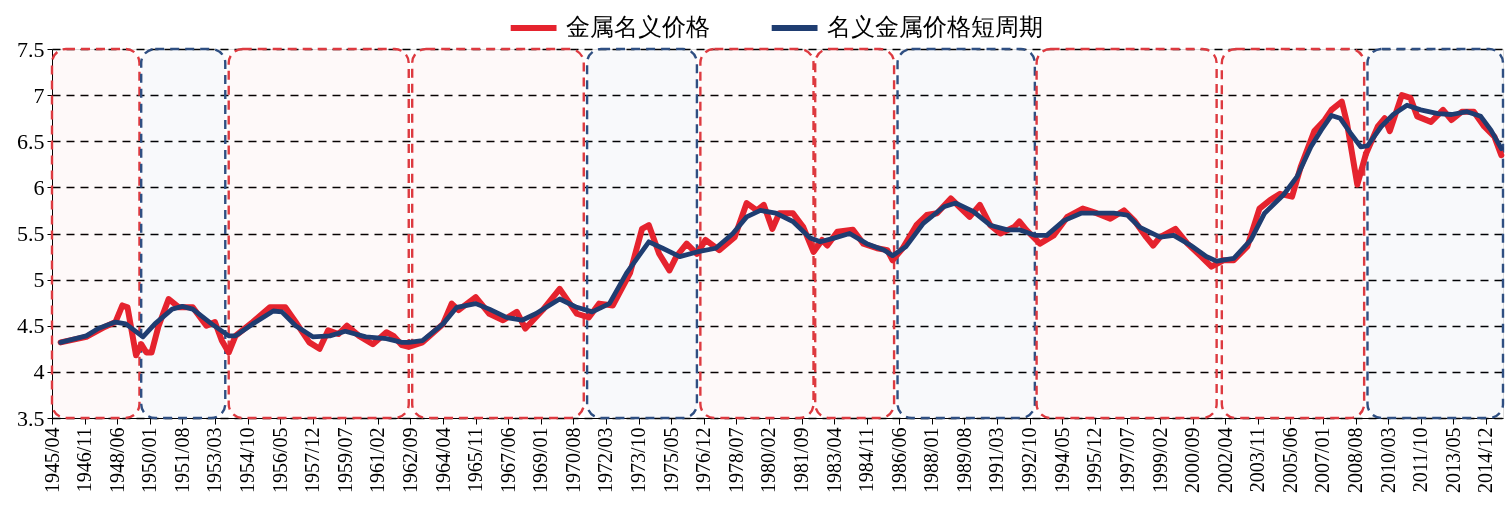  I want to click on x-tick-label: 1997/07, so click(1126, 460).